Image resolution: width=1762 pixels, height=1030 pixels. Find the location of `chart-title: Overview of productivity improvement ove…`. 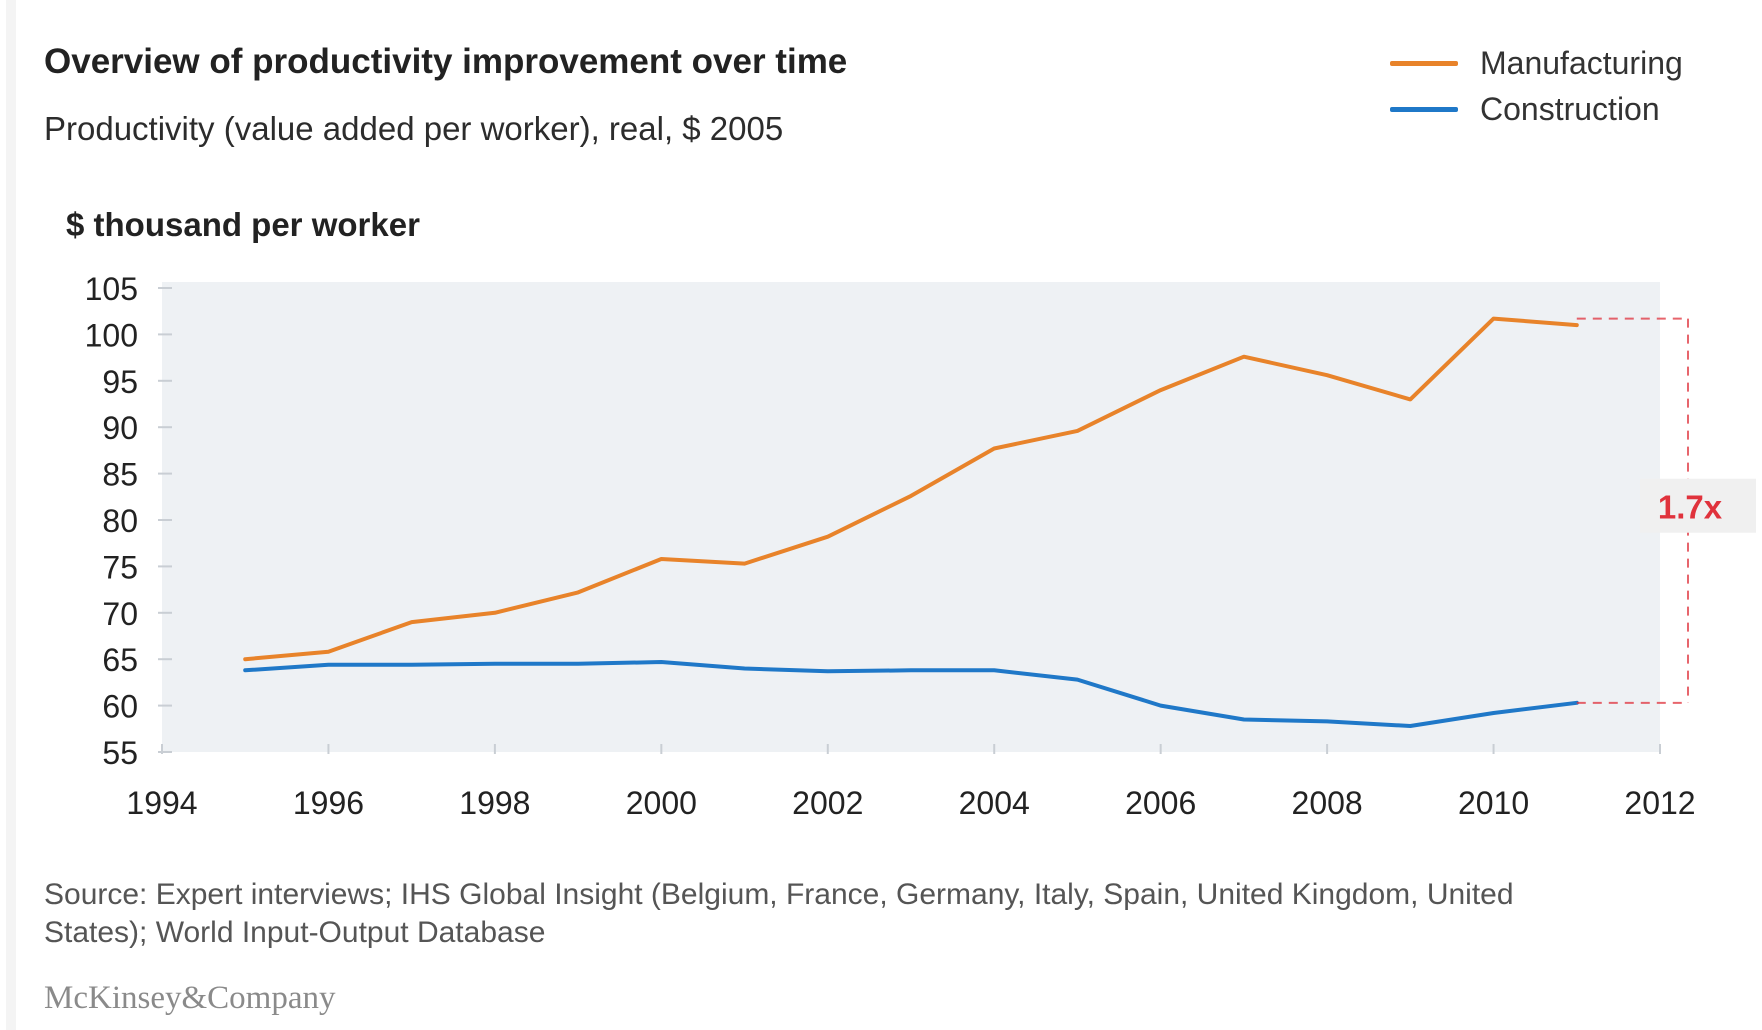

chart-title: Overview of productivity improvement ove… is located at coordinates (446, 61).